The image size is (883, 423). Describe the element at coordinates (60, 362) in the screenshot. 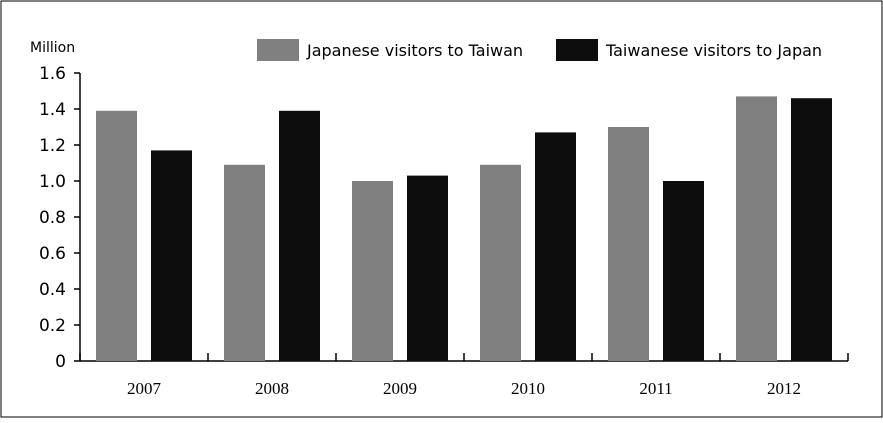

I see `y-tick-label: 0` at that location.